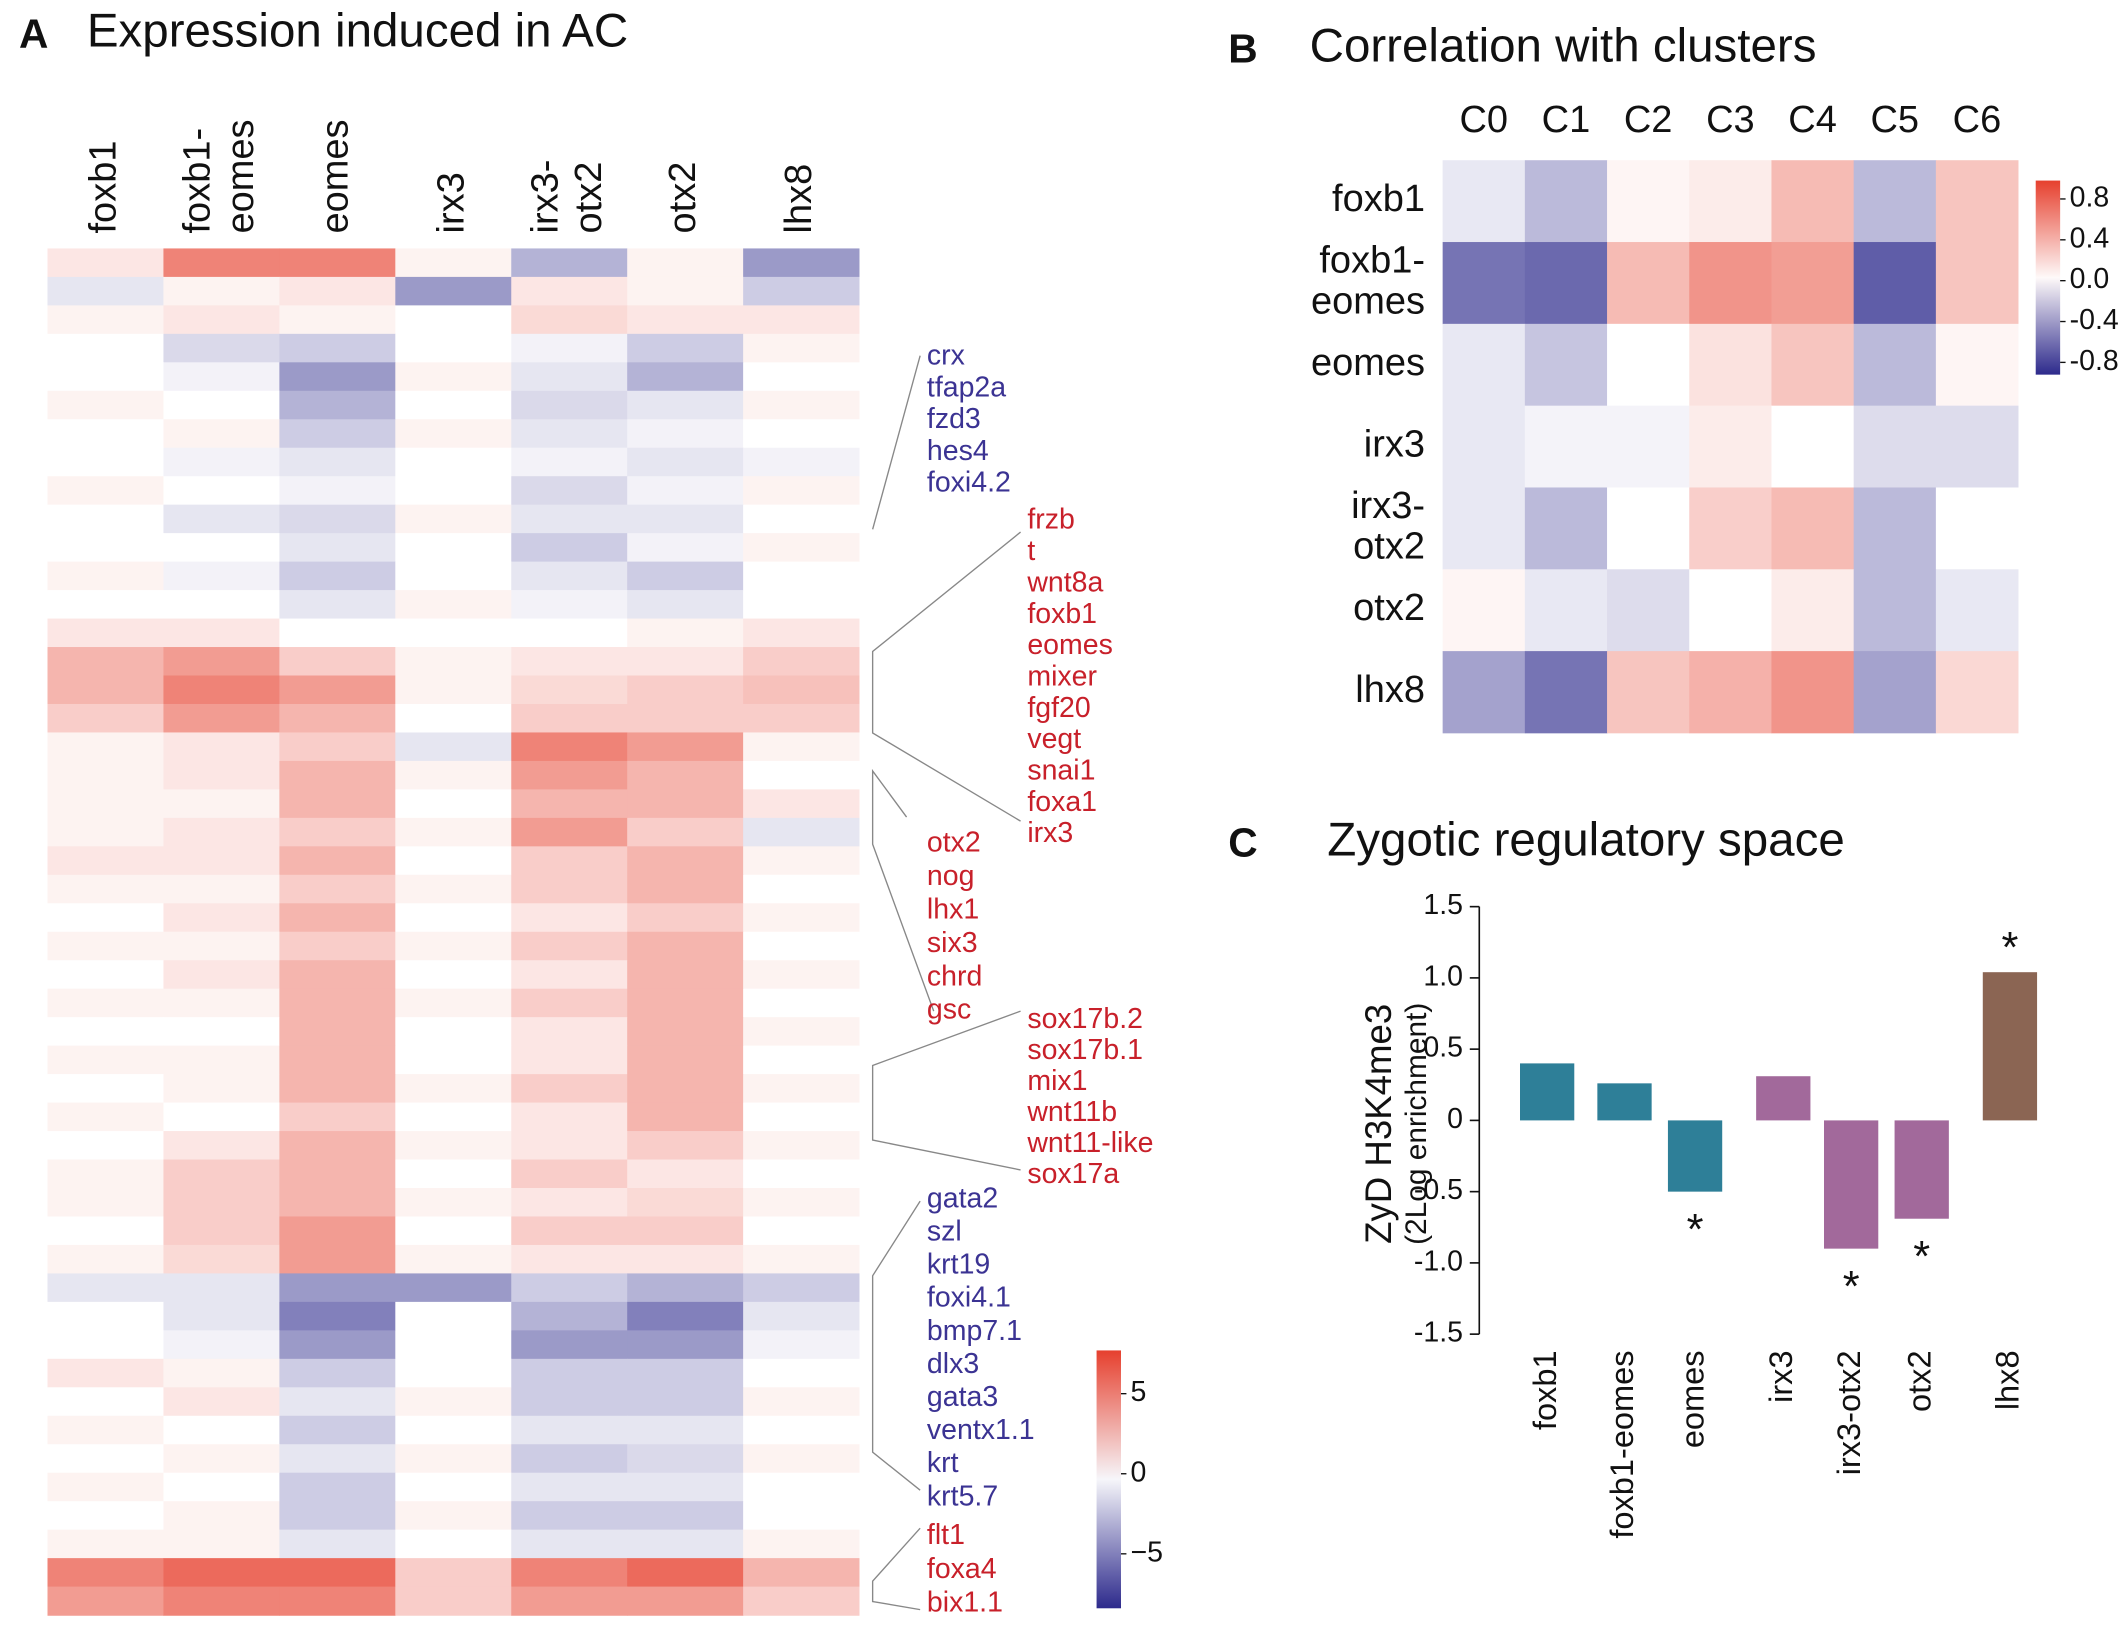 This screenshot has height=1626, width=2128. What do you see at coordinates (1061, 771) in the screenshot?
I see `gene-label: snai1` at bounding box center [1061, 771].